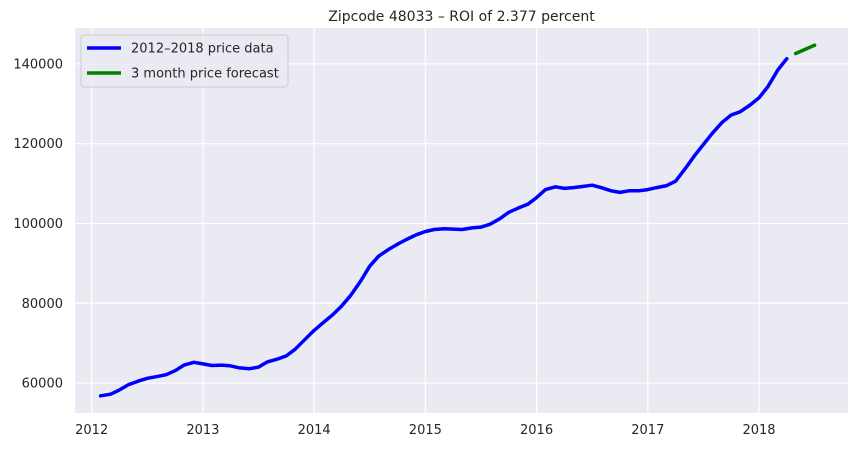 This screenshot has height=452, width=859. I want to click on y-tick-label: 100000, so click(38, 224).